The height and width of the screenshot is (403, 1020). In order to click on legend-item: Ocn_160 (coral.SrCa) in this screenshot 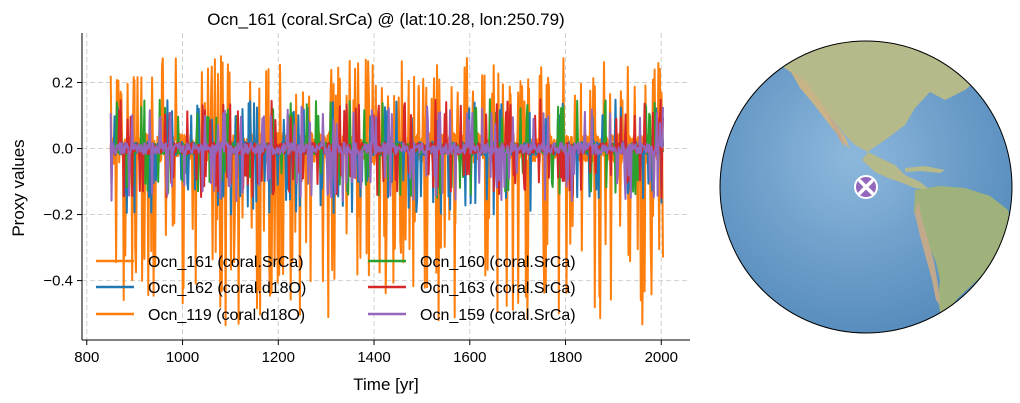, I will do `click(472, 262)`.